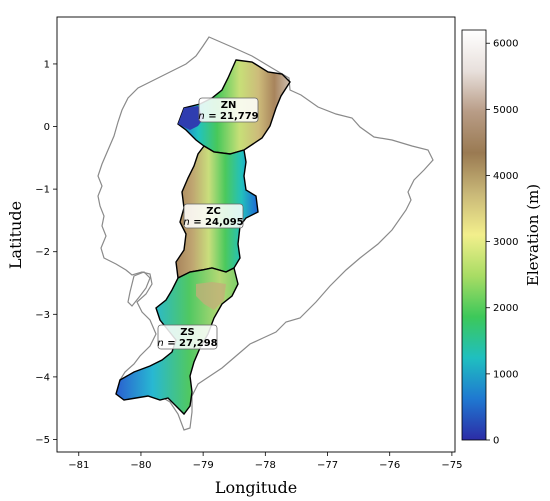  Describe the element at coordinates (78, 465) in the screenshot. I see `x-tick-label: −81` at that location.